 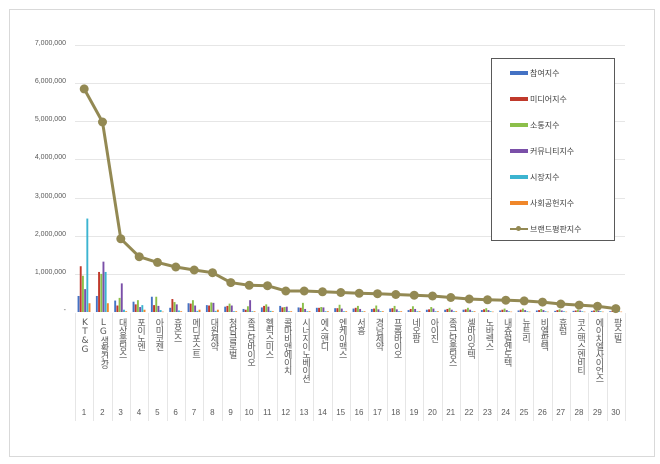 I want to click on x-rank-label: 28, so click(x=579, y=412).